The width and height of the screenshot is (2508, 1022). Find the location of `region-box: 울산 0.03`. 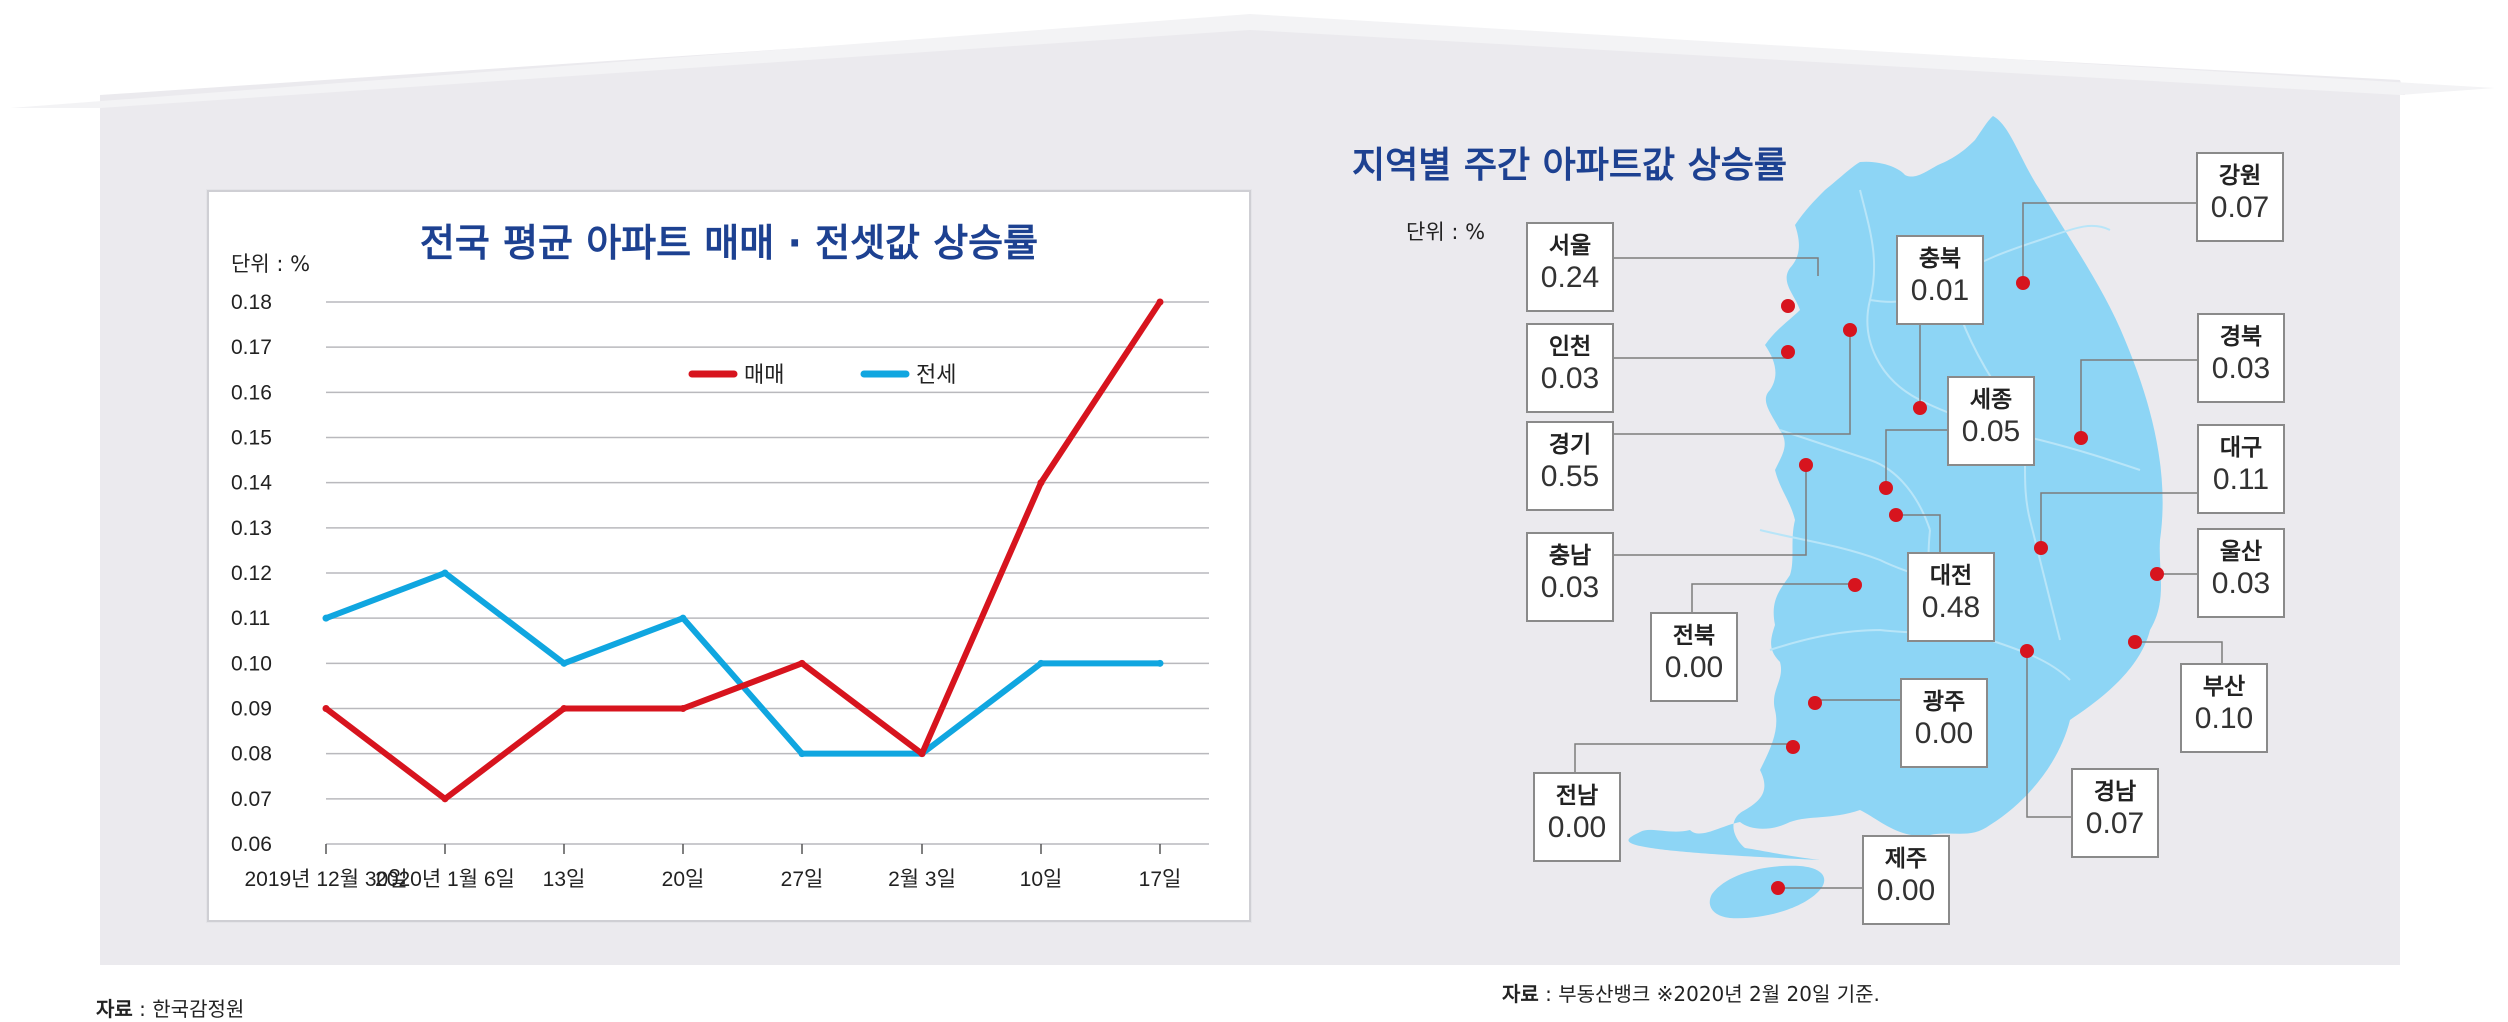

region-box: 울산 0.03 is located at coordinates (2241, 573).